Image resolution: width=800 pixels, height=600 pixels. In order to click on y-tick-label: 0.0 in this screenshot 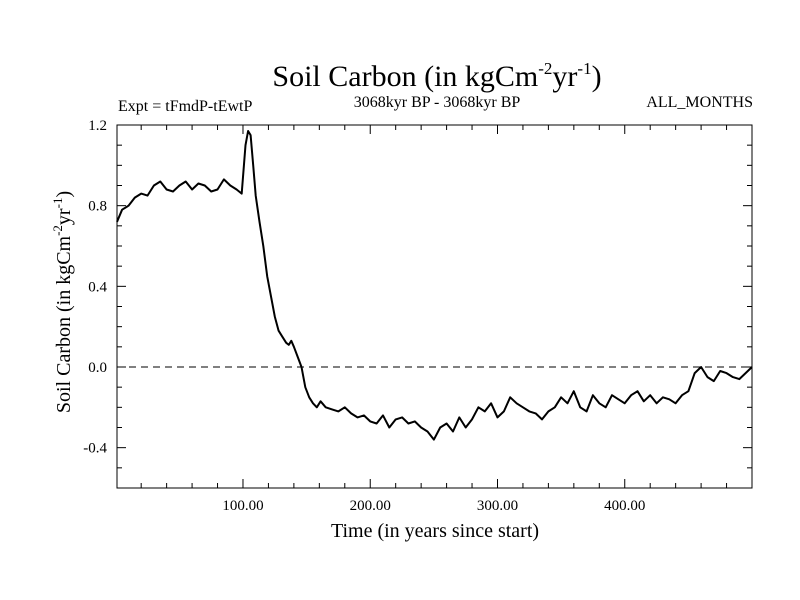, I will do `click(97, 368)`.